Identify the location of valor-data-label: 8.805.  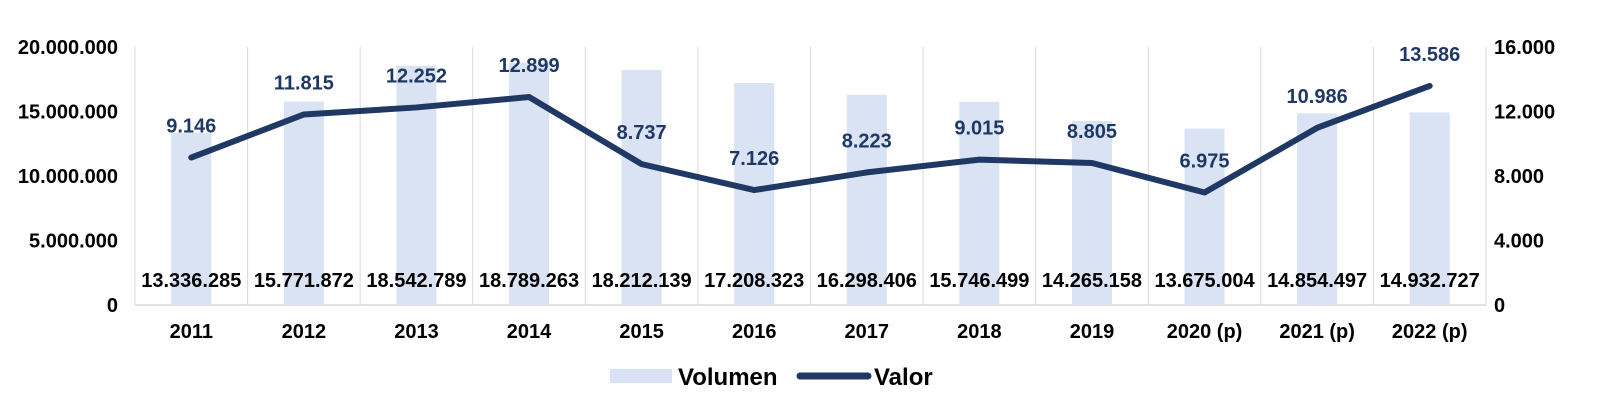
(1092, 132).